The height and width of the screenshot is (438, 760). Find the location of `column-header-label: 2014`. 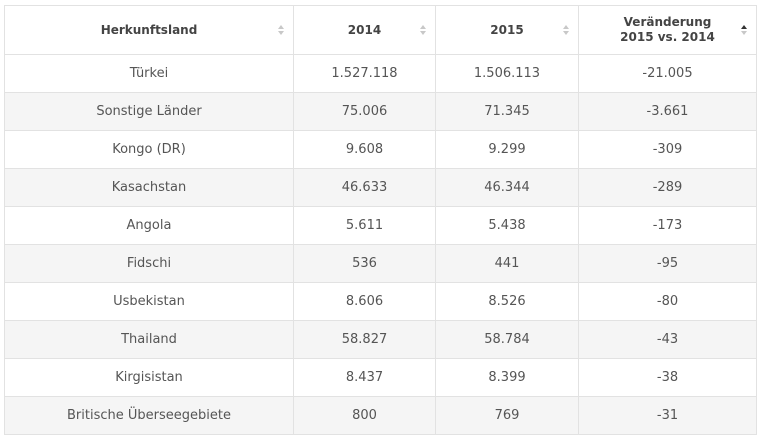

column-header-label: 2014 is located at coordinates (364, 29).